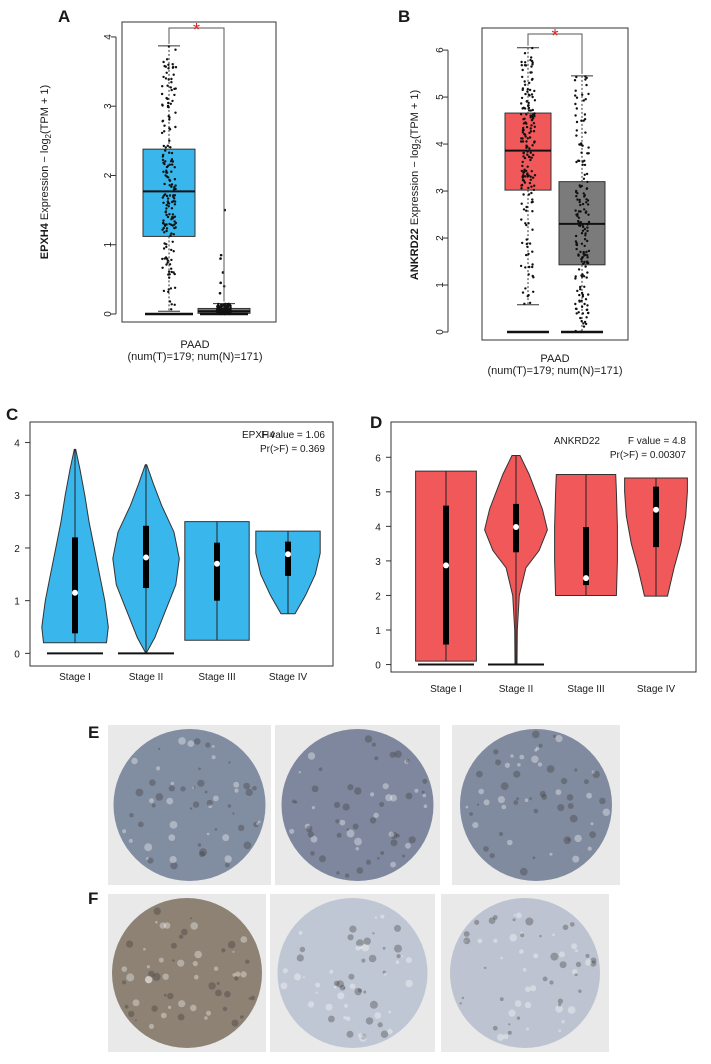 This screenshot has width=711, height=1064. What do you see at coordinates (525, 973) in the screenshot?
I see `tissue-core` at bounding box center [525, 973].